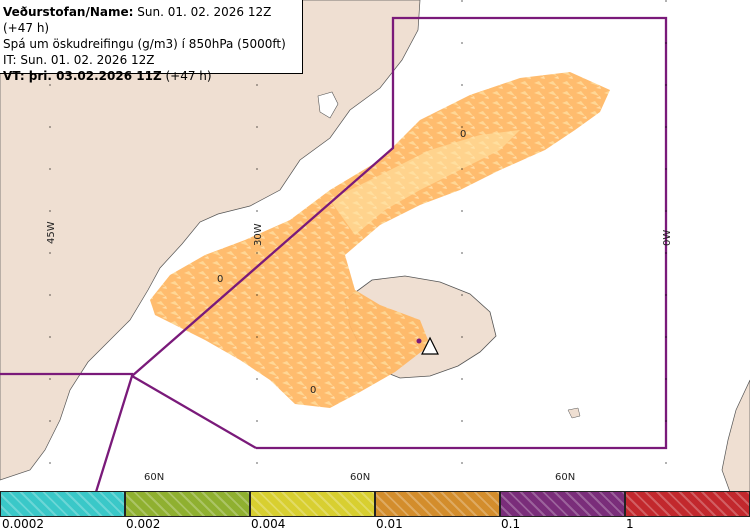  I want to click on legend-tick-2: 0.002, so click(143, 524).